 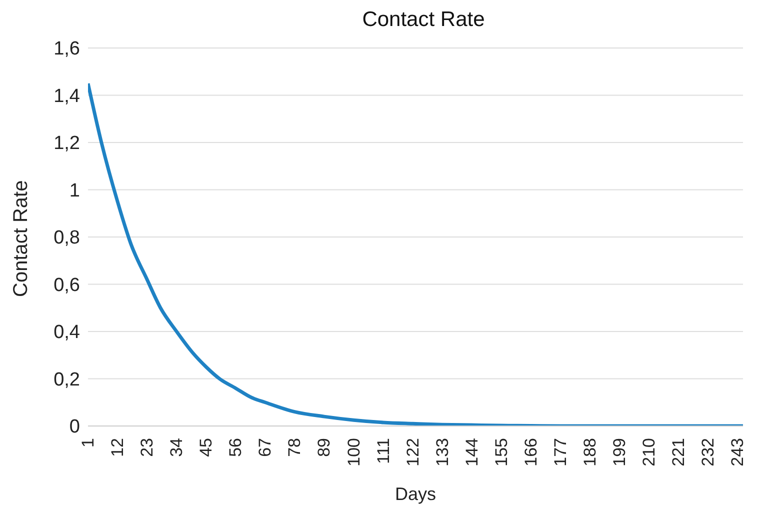 I want to click on x-tick-label: 166, so click(x=530, y=452).